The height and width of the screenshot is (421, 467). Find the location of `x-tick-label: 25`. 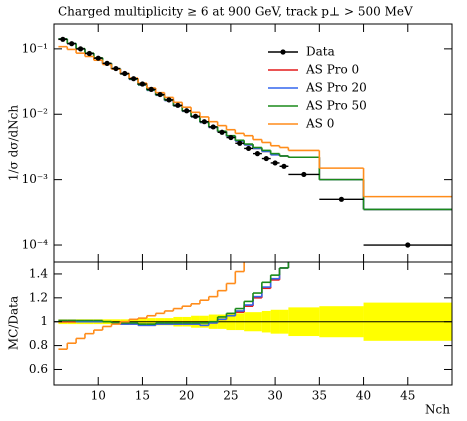

x-tick-label: 25 is located at coordinates (230, 396).